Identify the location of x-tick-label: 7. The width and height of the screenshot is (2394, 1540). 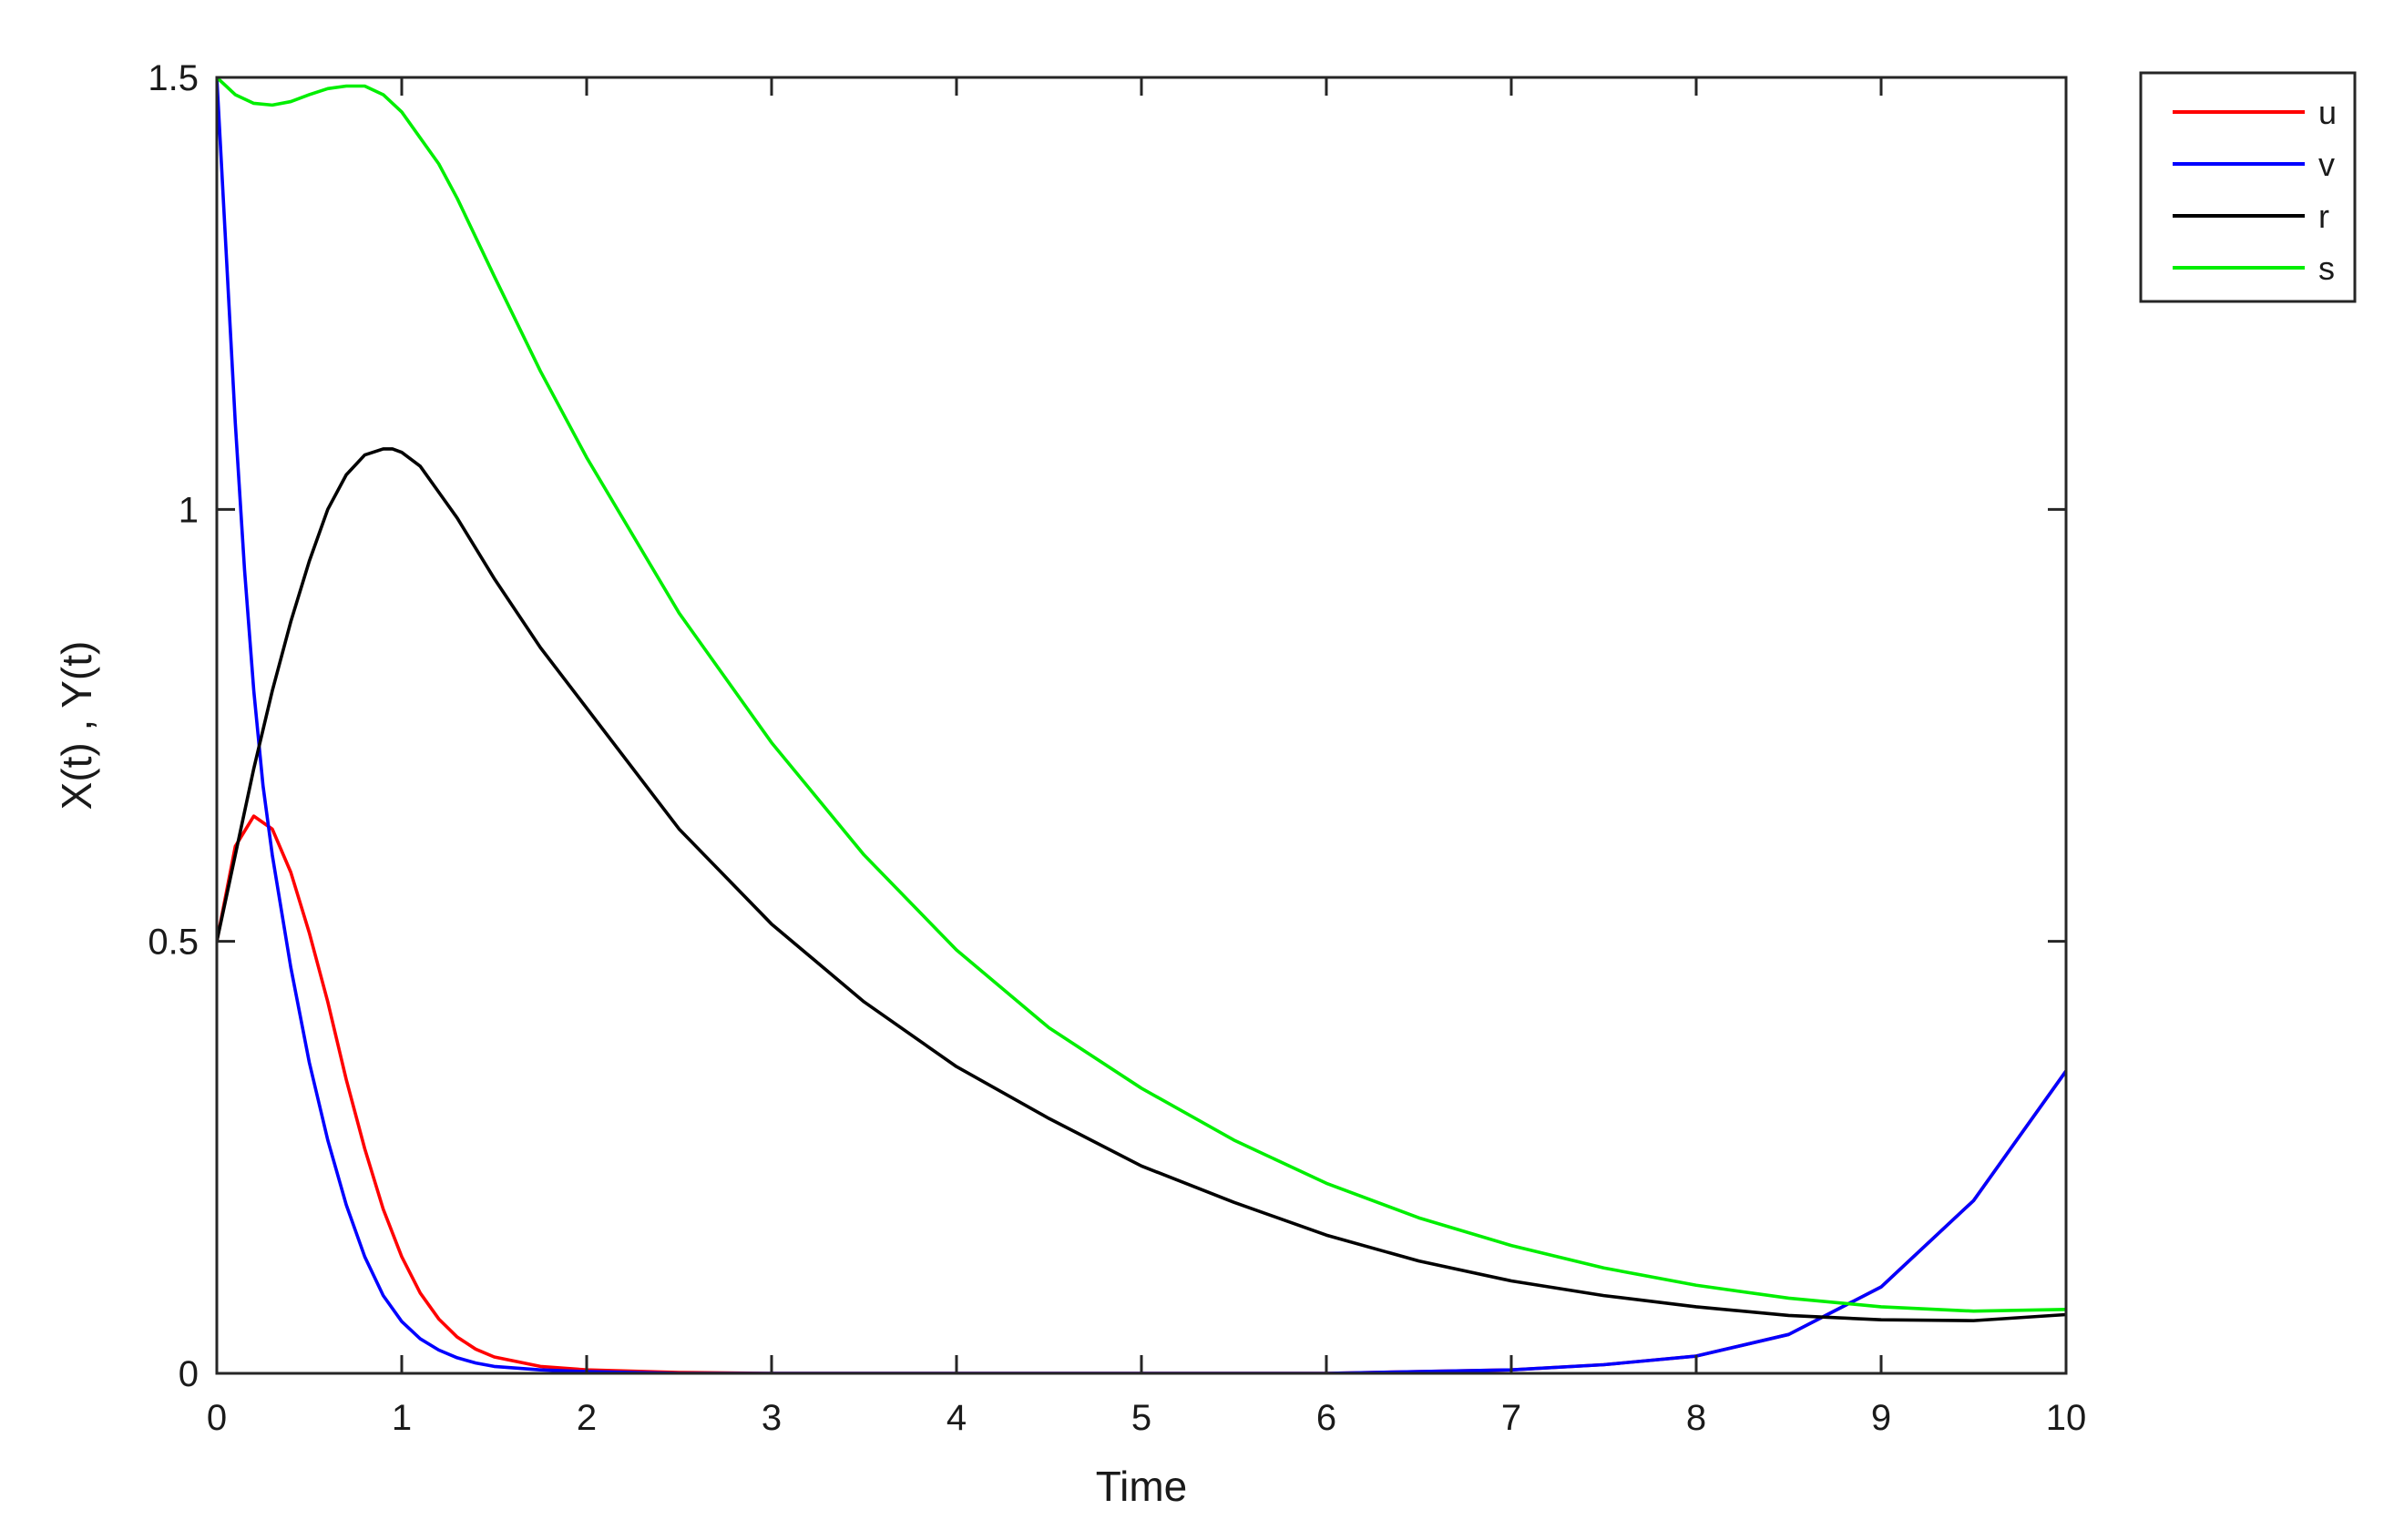
(1511, 1418).